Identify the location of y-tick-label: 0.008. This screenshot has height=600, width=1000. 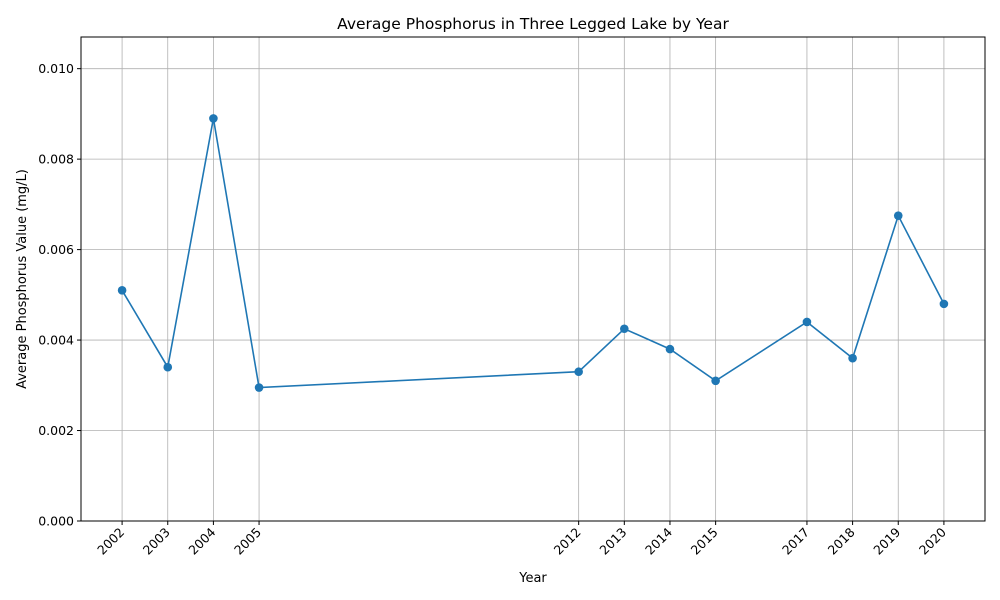
(56, 159).